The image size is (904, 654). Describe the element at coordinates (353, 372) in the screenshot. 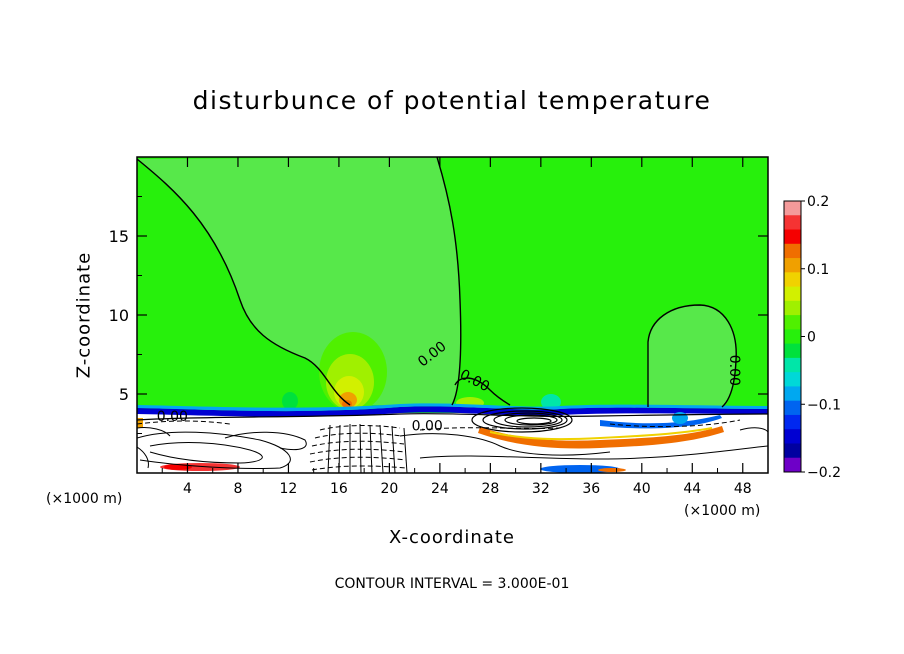

I see `warm-plume` at that location.